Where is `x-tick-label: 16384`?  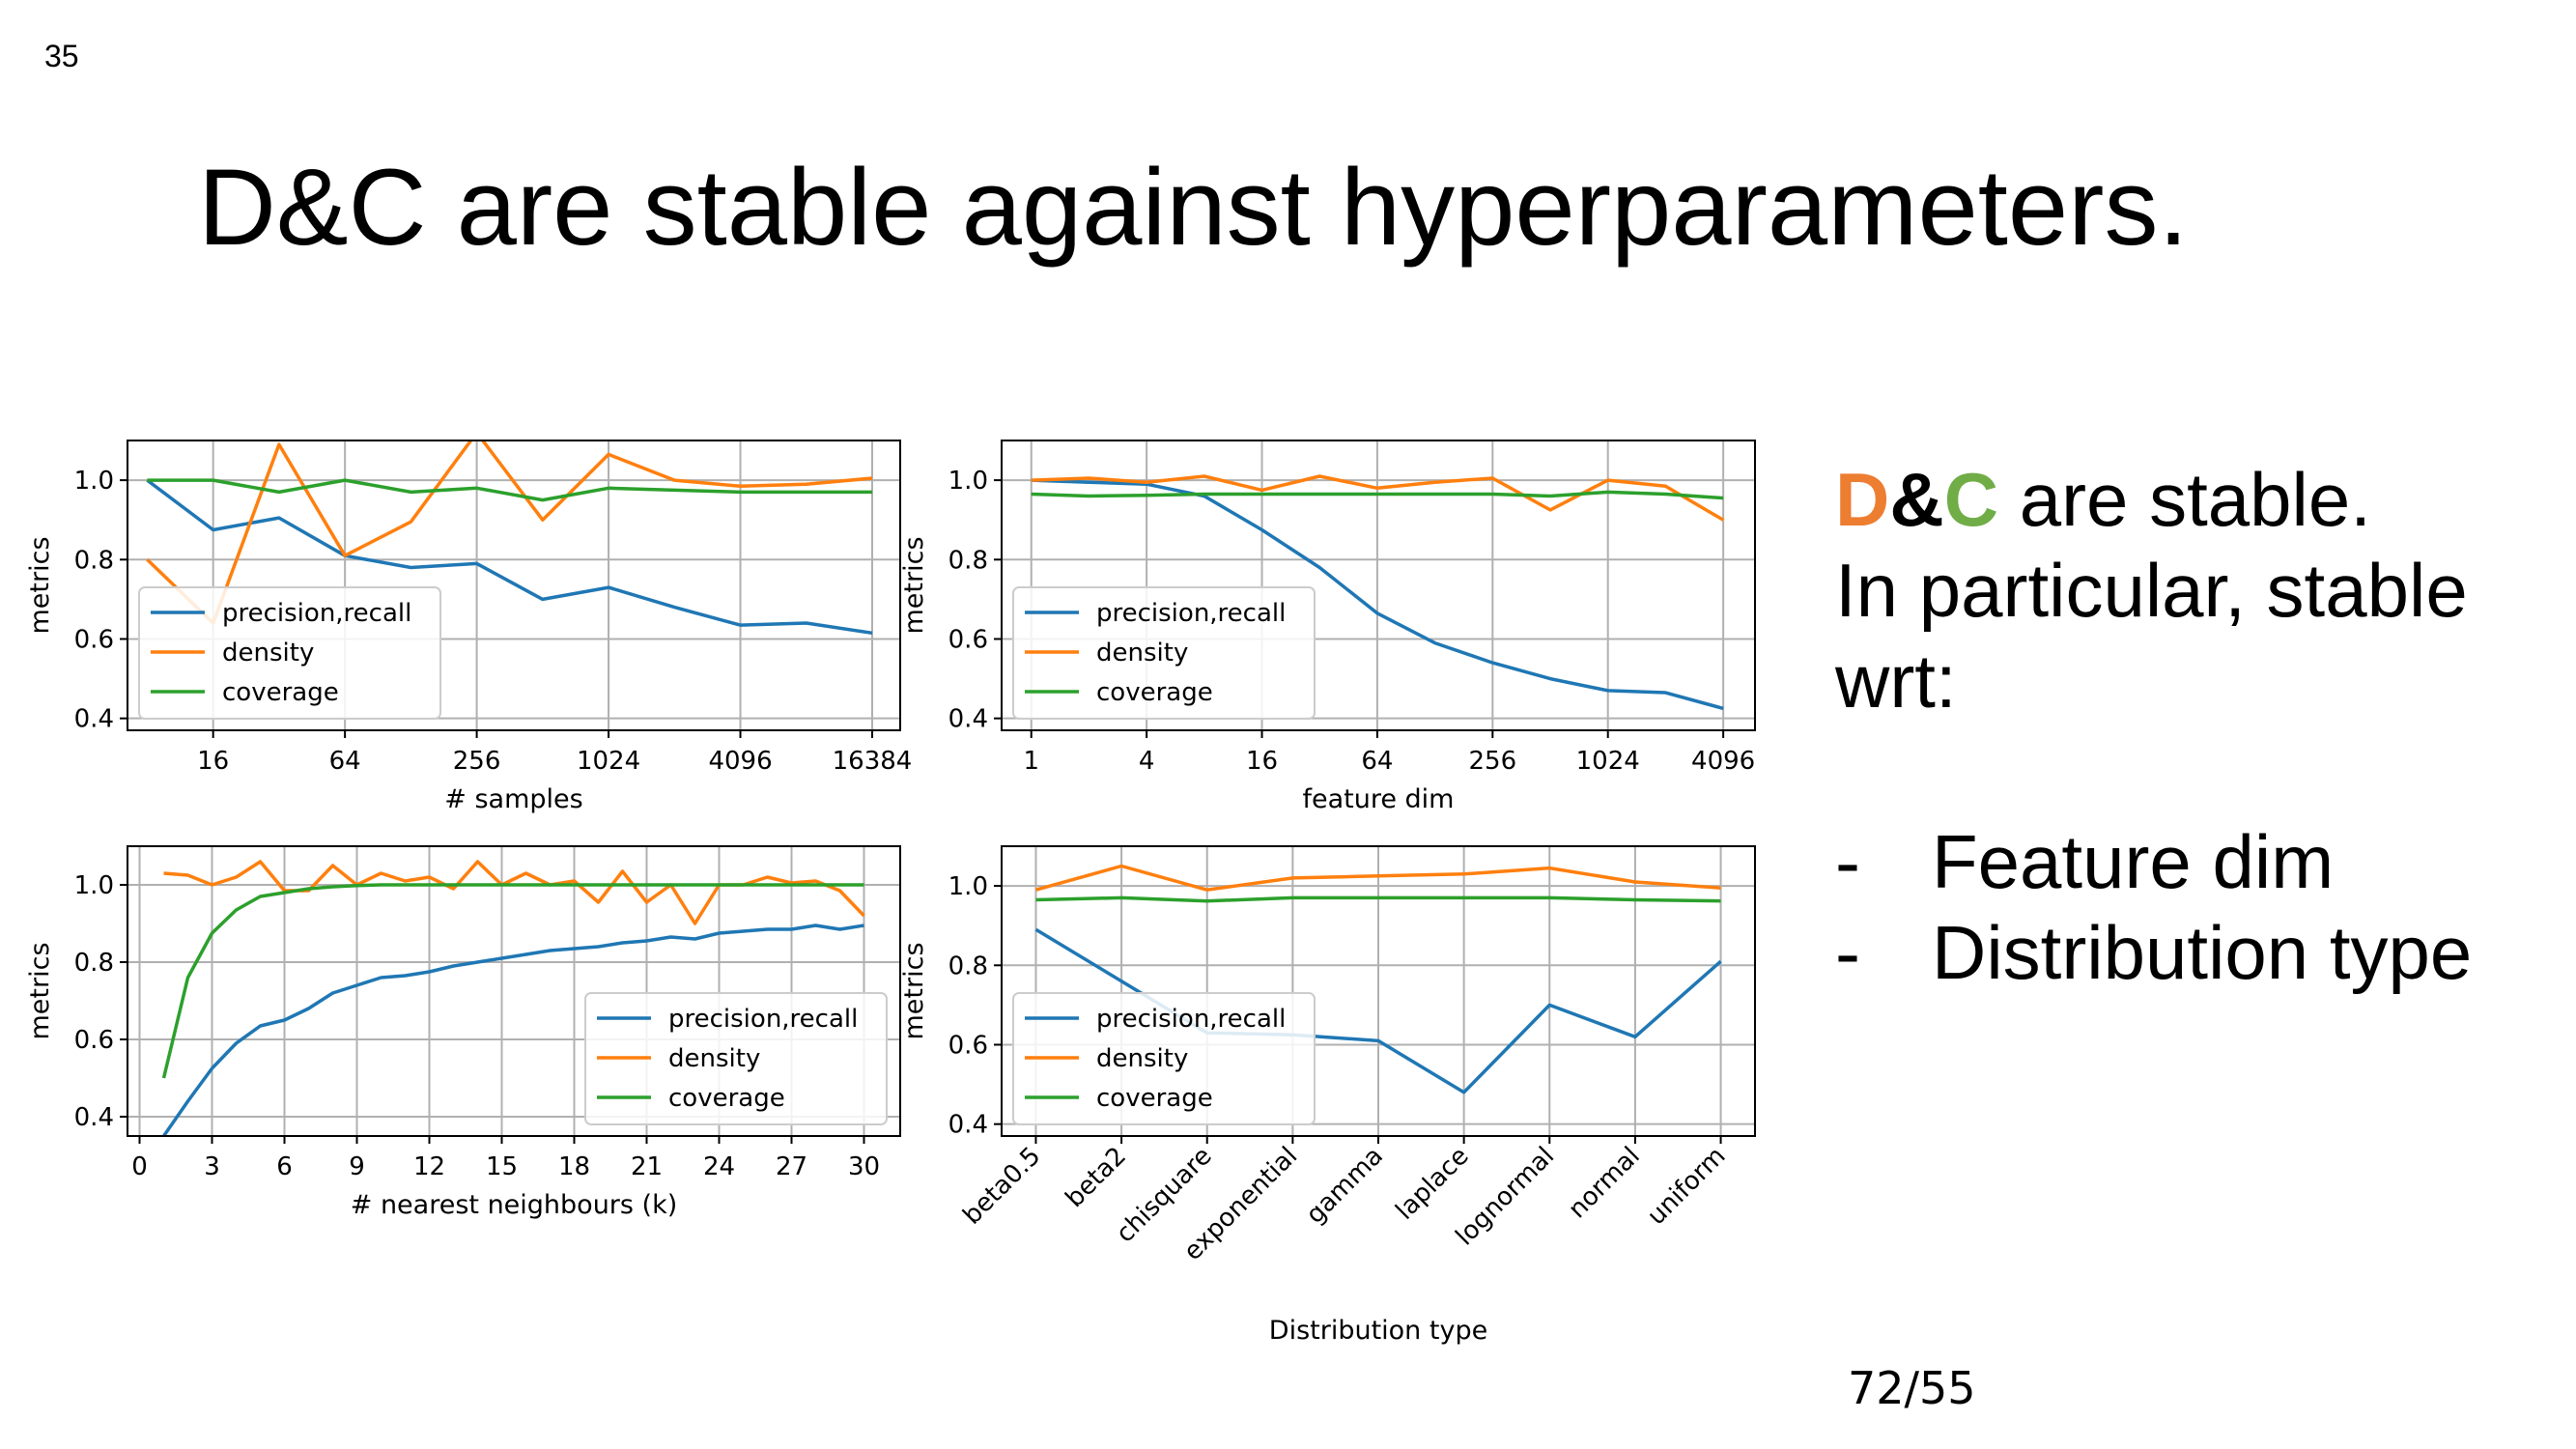
x-tick-label: 16384 is located at coordinates (873, 761).